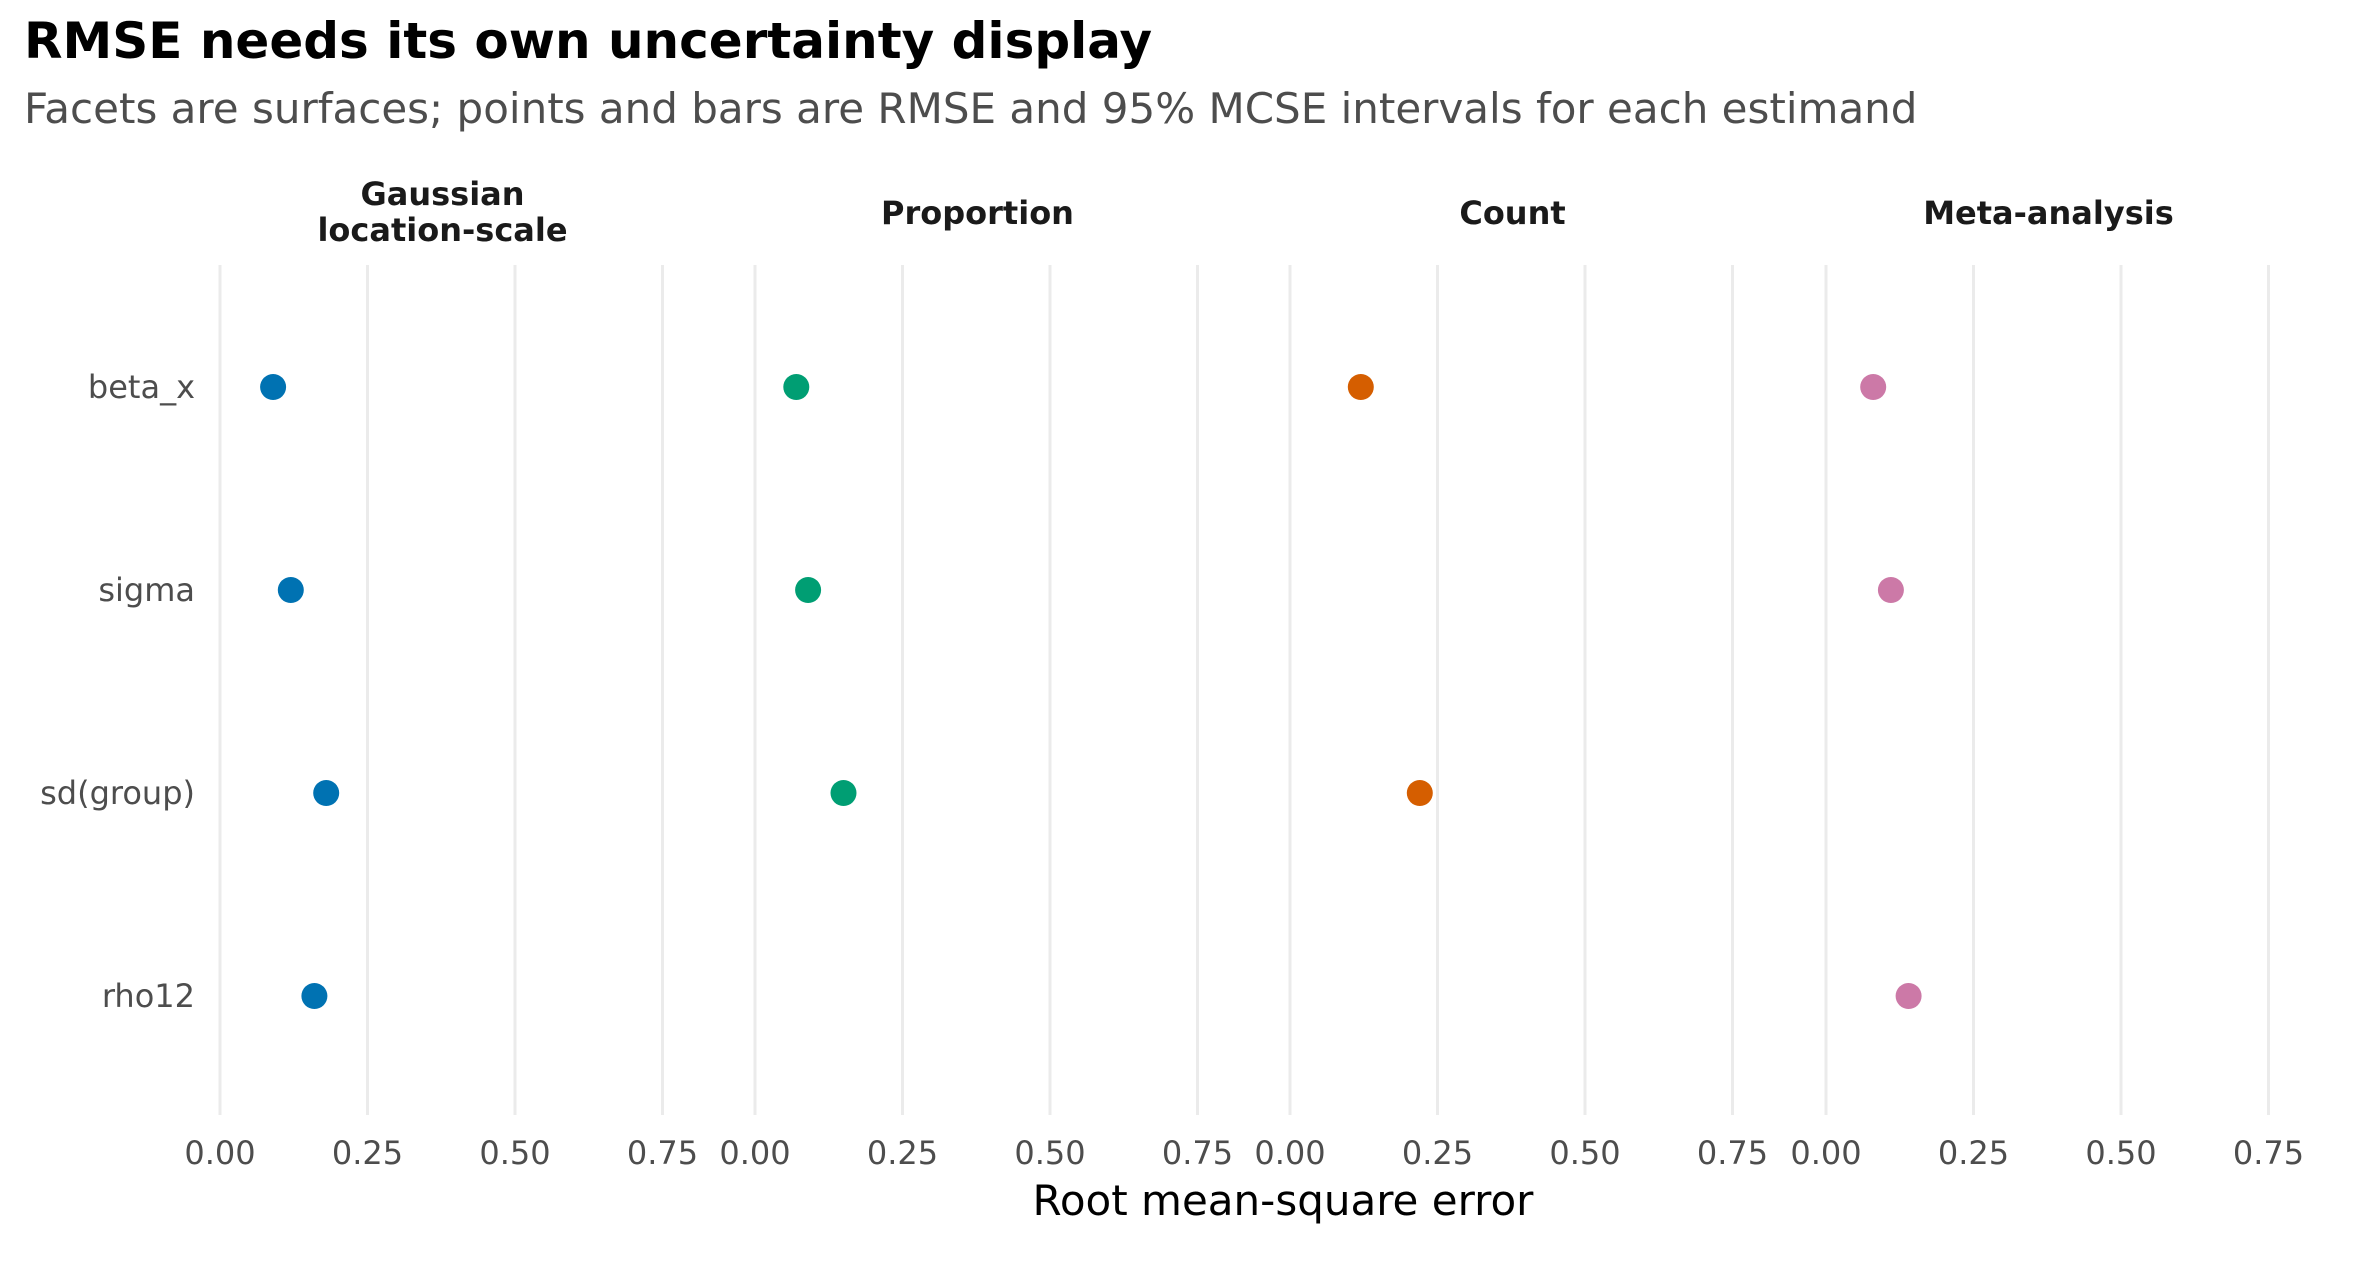  I want to click on y-axis-label: sd(group), so click(117, 793).